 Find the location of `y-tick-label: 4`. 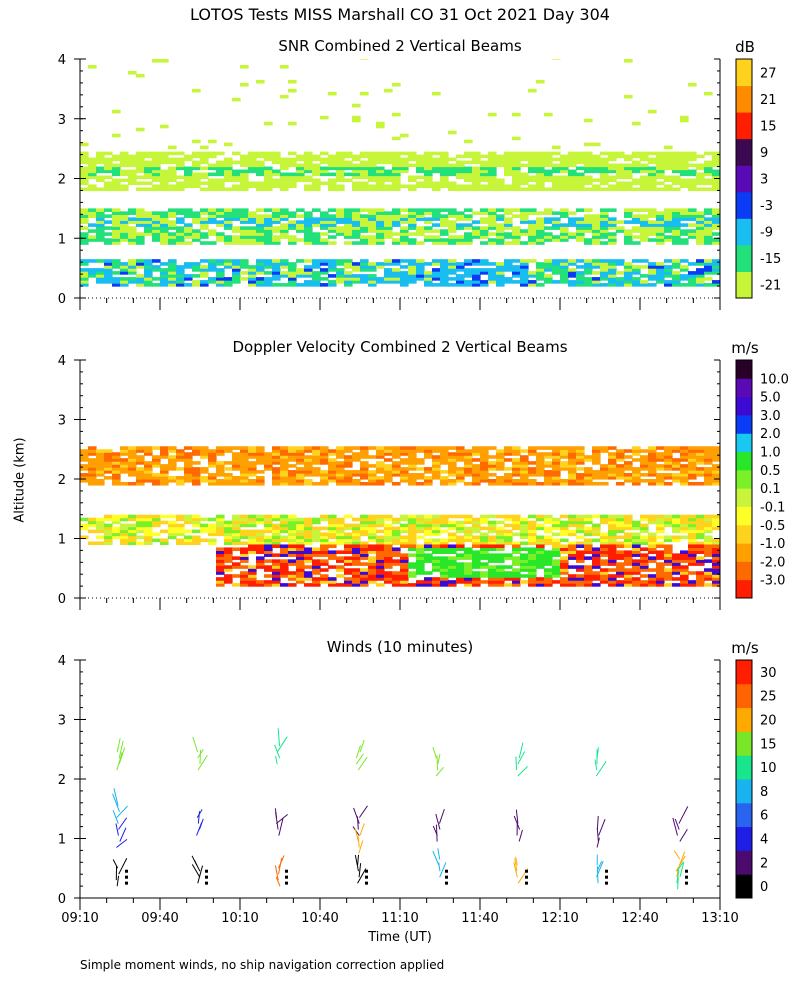

y-tick-label: 4 is located at coordinates (62, 661).